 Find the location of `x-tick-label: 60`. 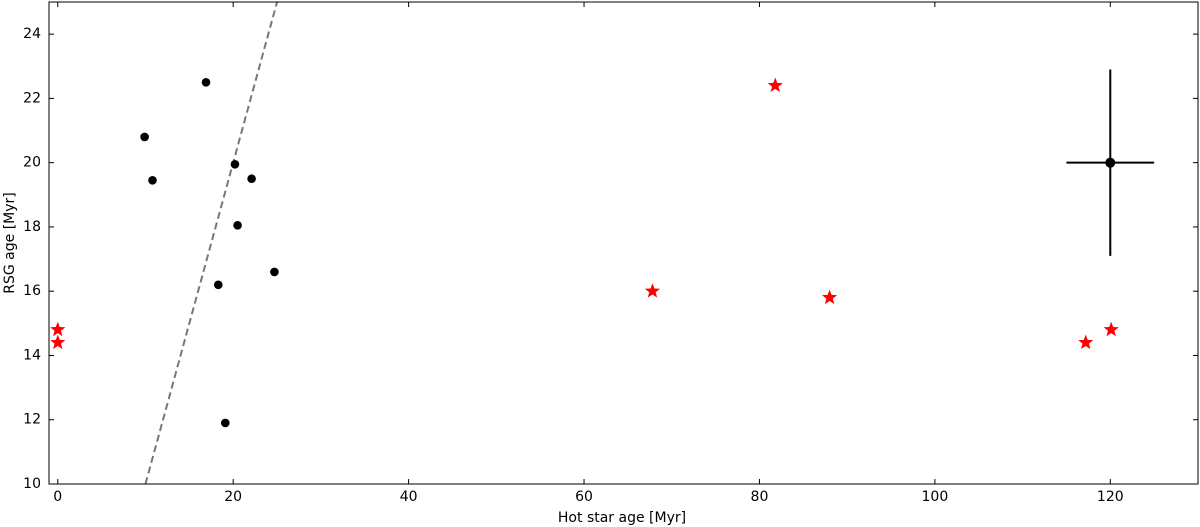

x-tick-label: 60 is located at coordinates (584, 497).